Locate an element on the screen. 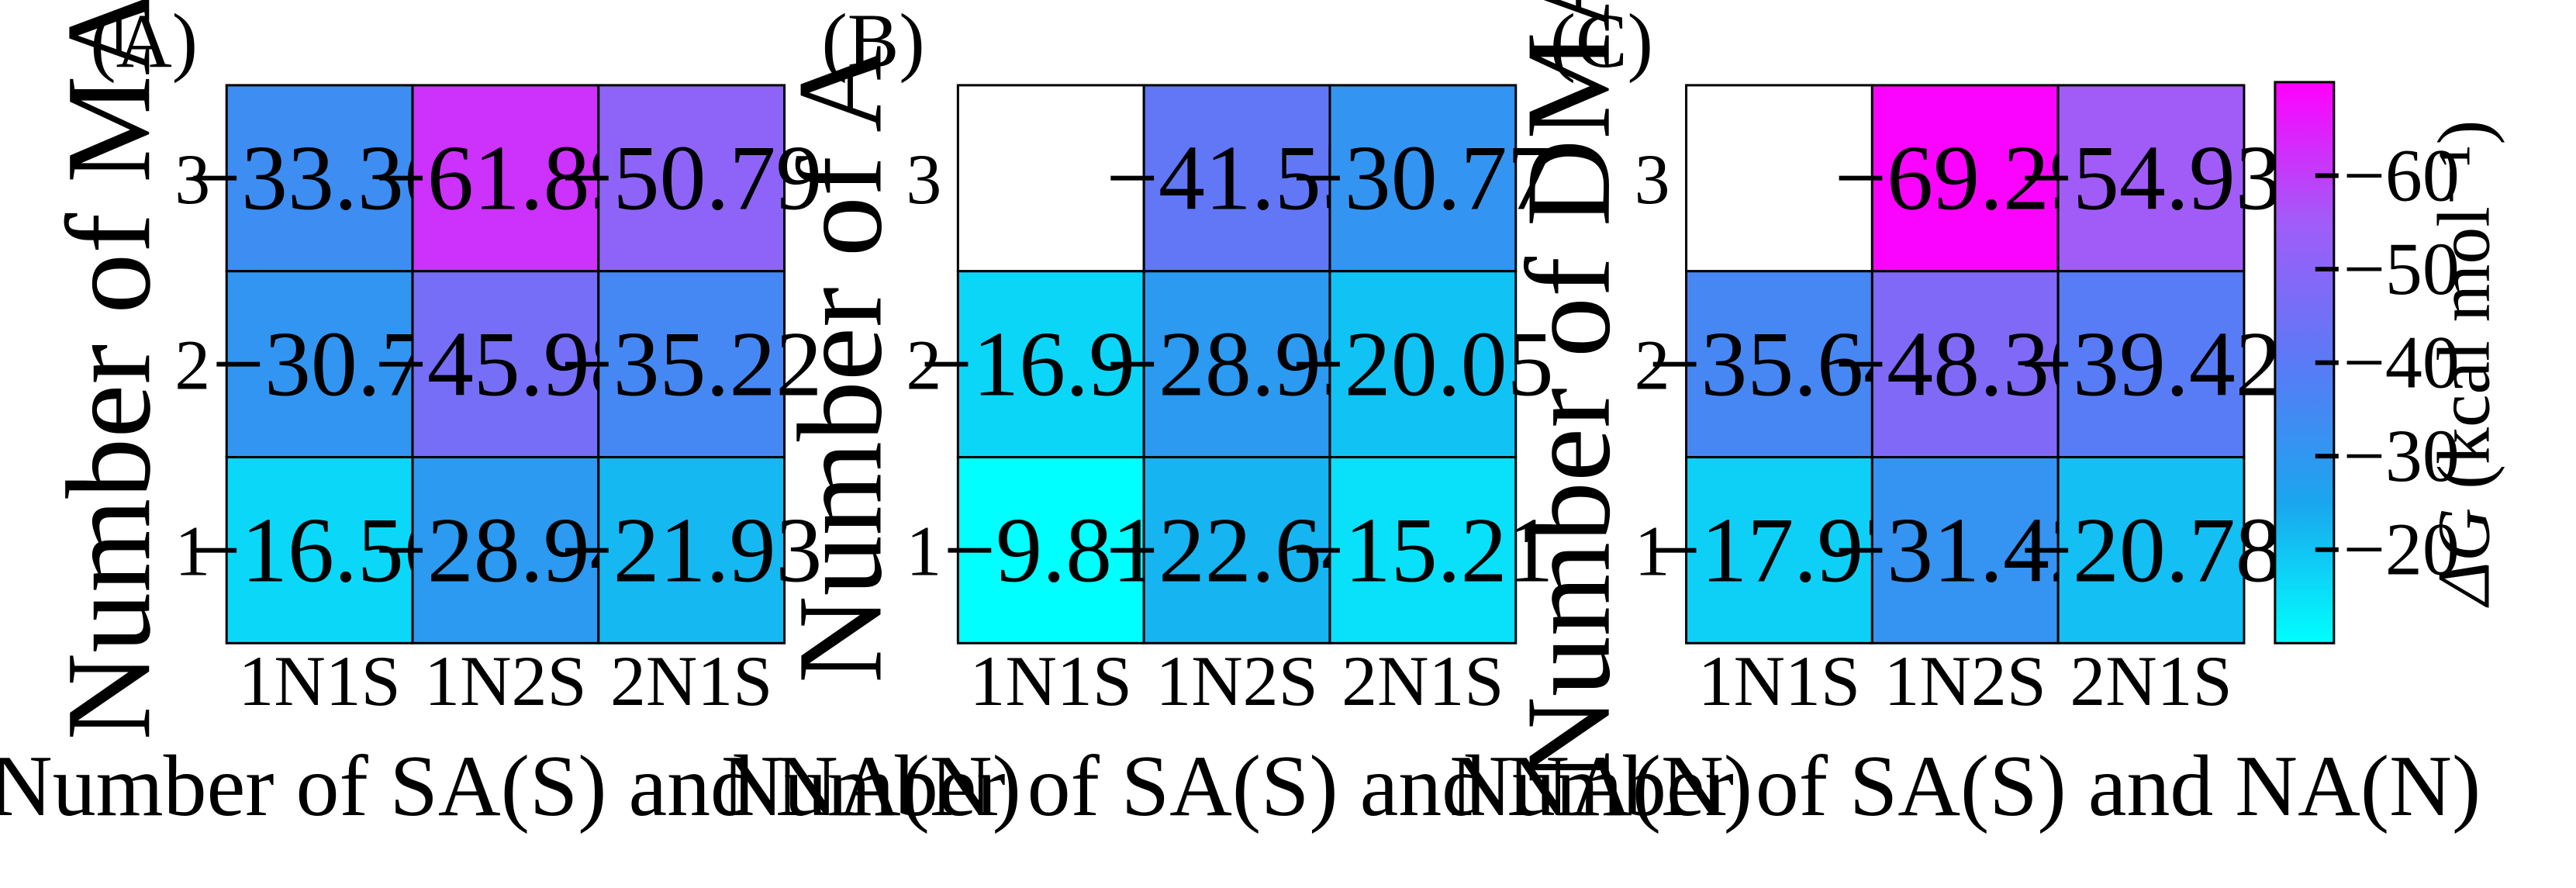 This screenshot has width=2576, height=888. colorbar-label: ΔG (kcal mol⁻¹) is located at coordinates (2464, 364).